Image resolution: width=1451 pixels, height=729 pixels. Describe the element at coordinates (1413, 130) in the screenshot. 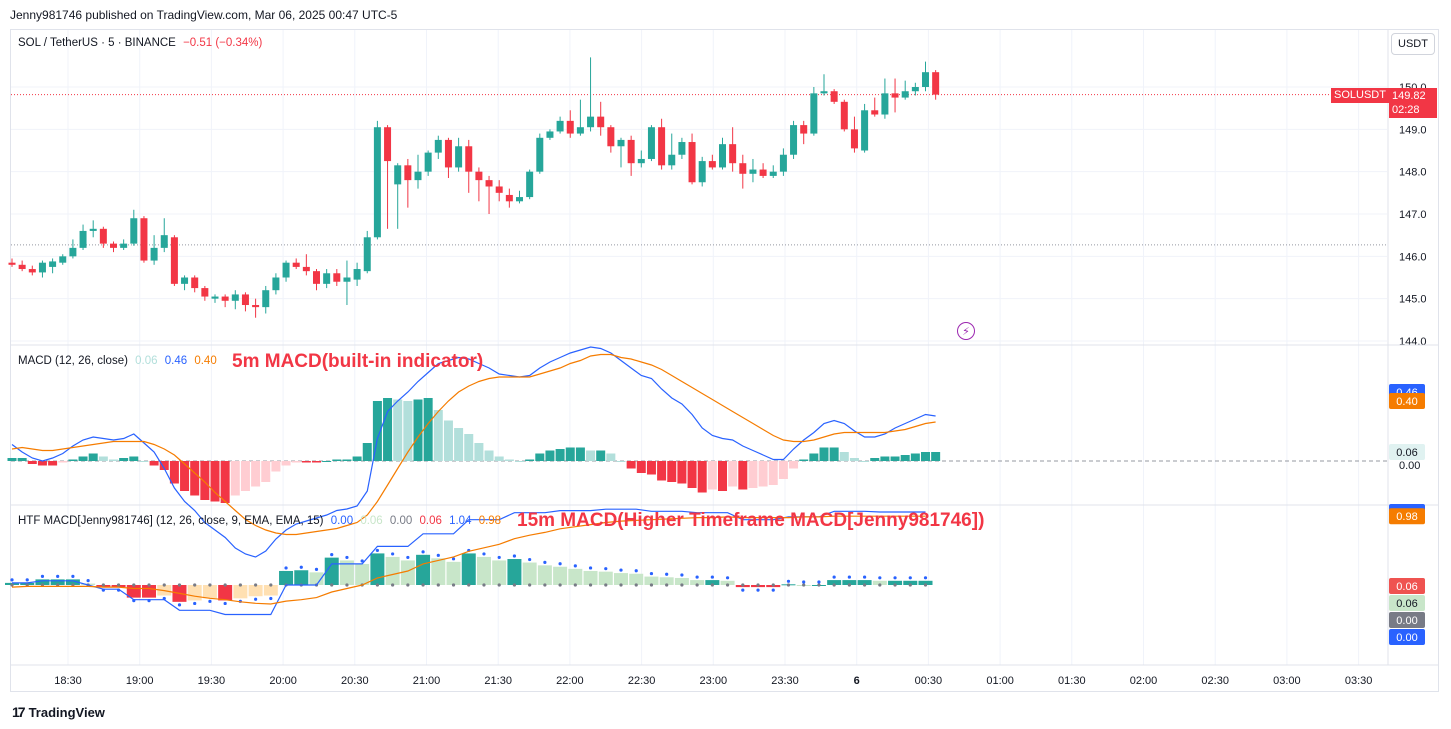

I see `price-tick-label: 149.0` at that location.